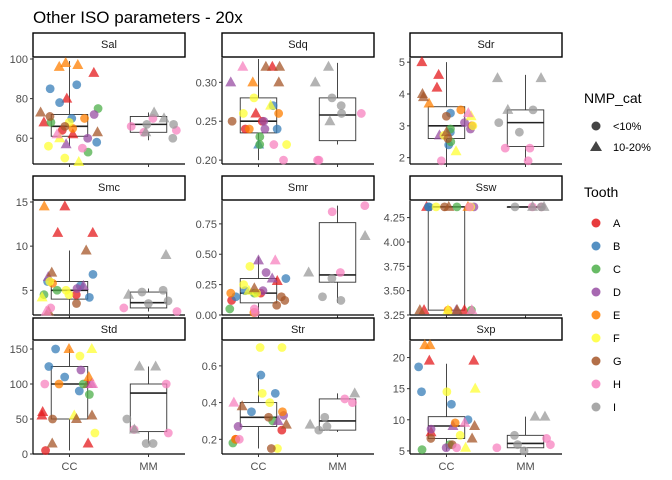 The height and width of the screenshot is (480, 672). Describe the element at coordinates (596, 146) in the screenshot. I see `legend-triangle-icon` at that location.